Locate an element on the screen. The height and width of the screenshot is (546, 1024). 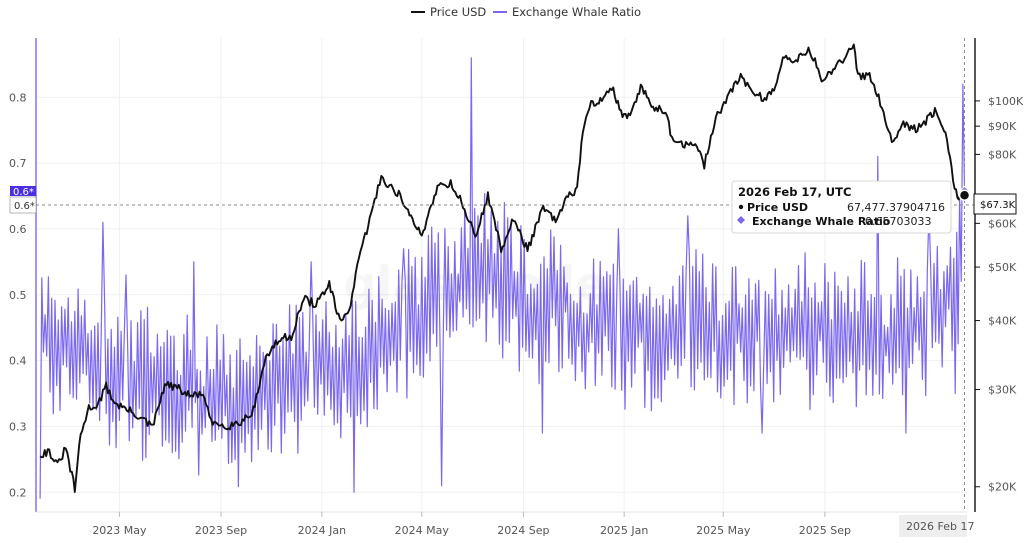
price-badge-bg is located at coordinates (995, 204).